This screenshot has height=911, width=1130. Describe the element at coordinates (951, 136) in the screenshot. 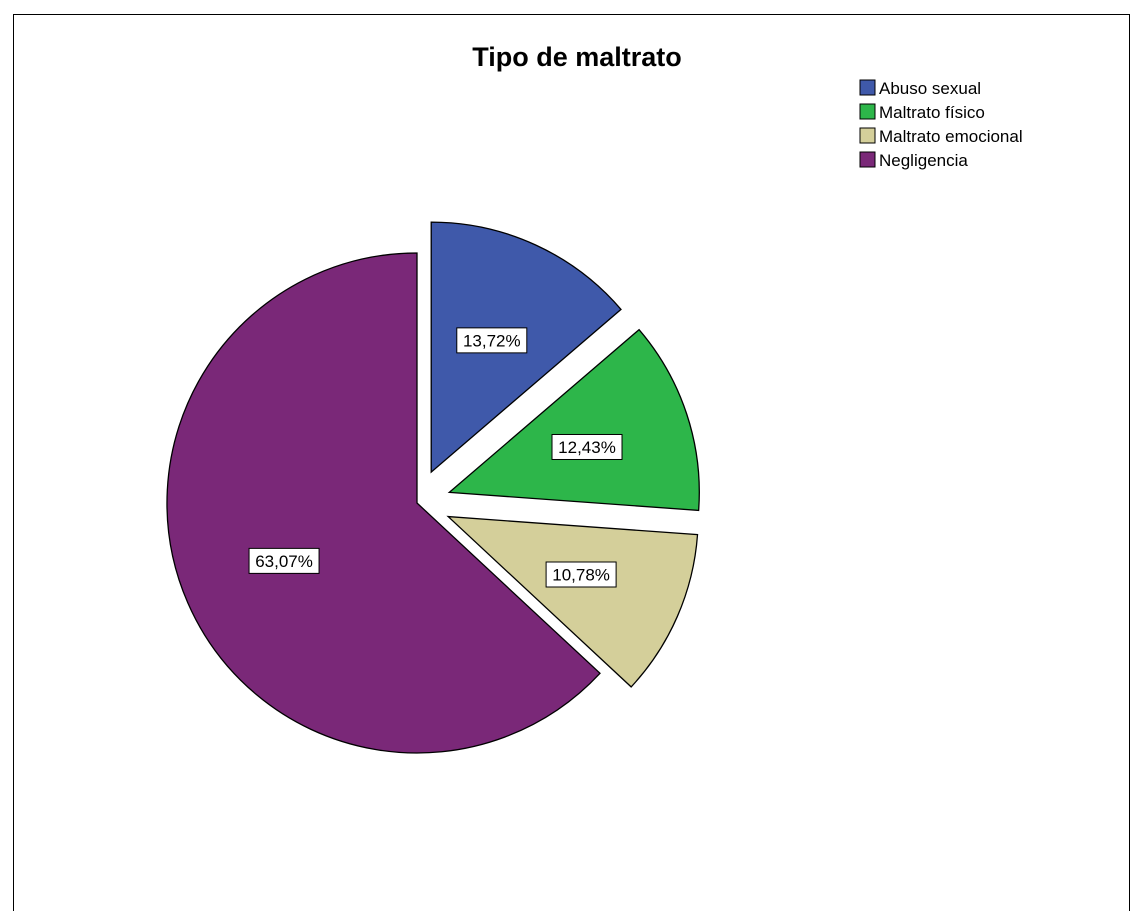

I see `legend-label: Maltrato emocional` at that location.